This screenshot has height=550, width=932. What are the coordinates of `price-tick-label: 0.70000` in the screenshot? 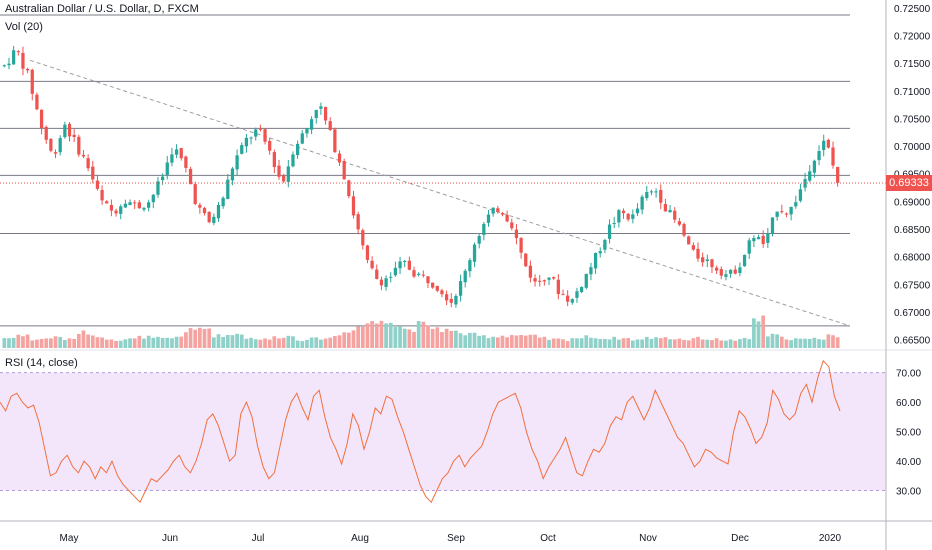 It's located at (912, 147).